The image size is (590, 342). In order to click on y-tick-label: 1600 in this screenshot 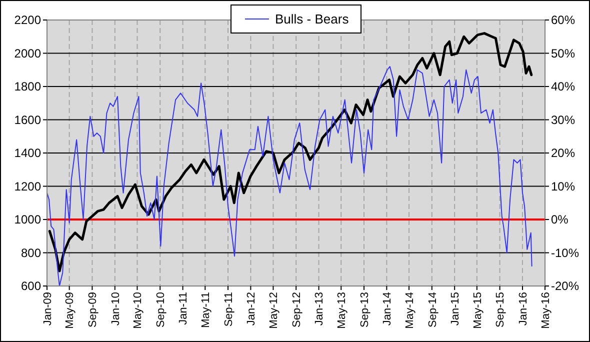, I will do `click(28, 119)`.